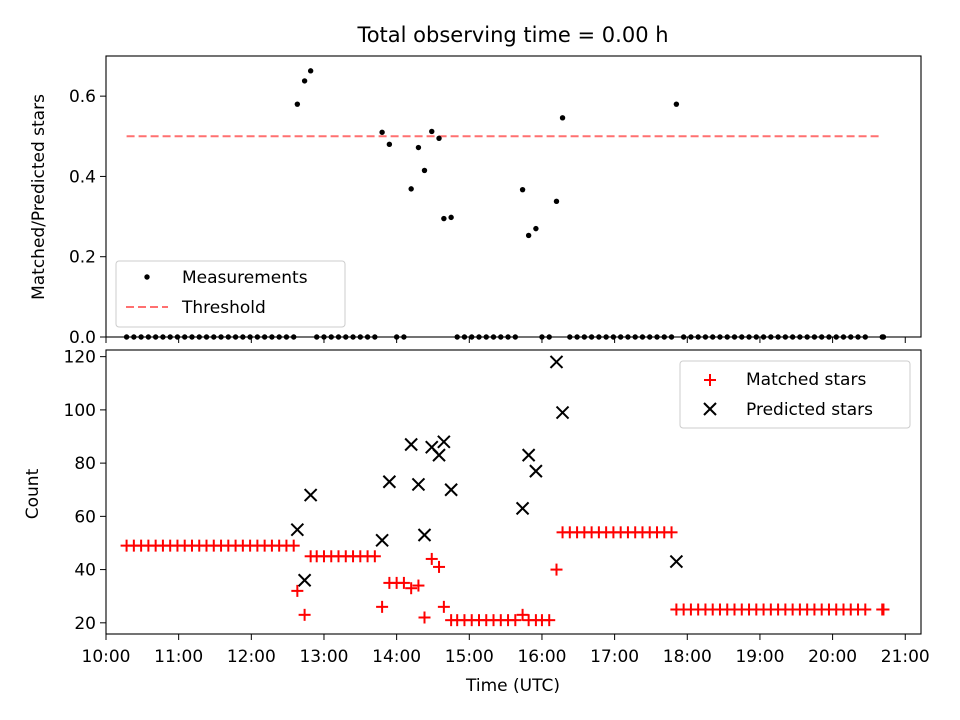 The image size is (960, 720). Describe the element at coordinates (687, 657) in the screenshot. I see `x-tick-label: 18:00` at that location.